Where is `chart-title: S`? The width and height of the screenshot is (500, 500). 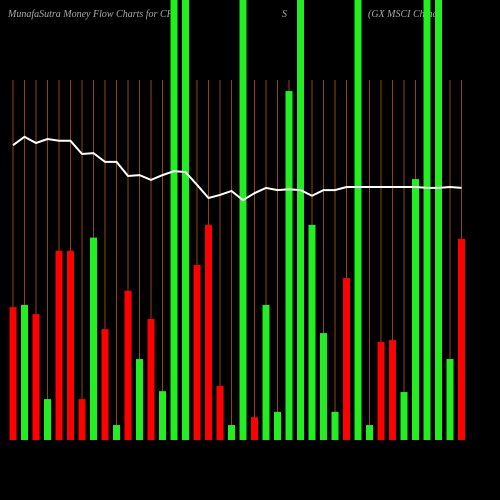 chart-title: S is located at coordinates (284, 14).